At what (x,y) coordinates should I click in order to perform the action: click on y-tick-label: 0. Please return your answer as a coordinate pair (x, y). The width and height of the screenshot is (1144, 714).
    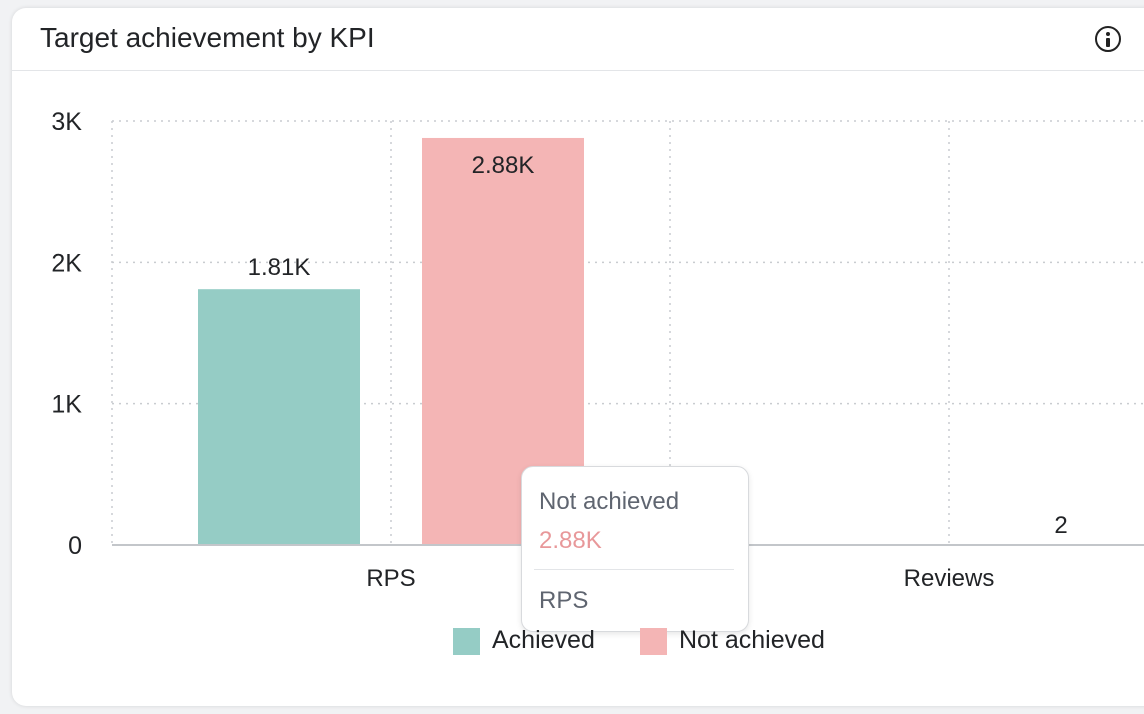
    Looking at the image, I should click on (75, 546).